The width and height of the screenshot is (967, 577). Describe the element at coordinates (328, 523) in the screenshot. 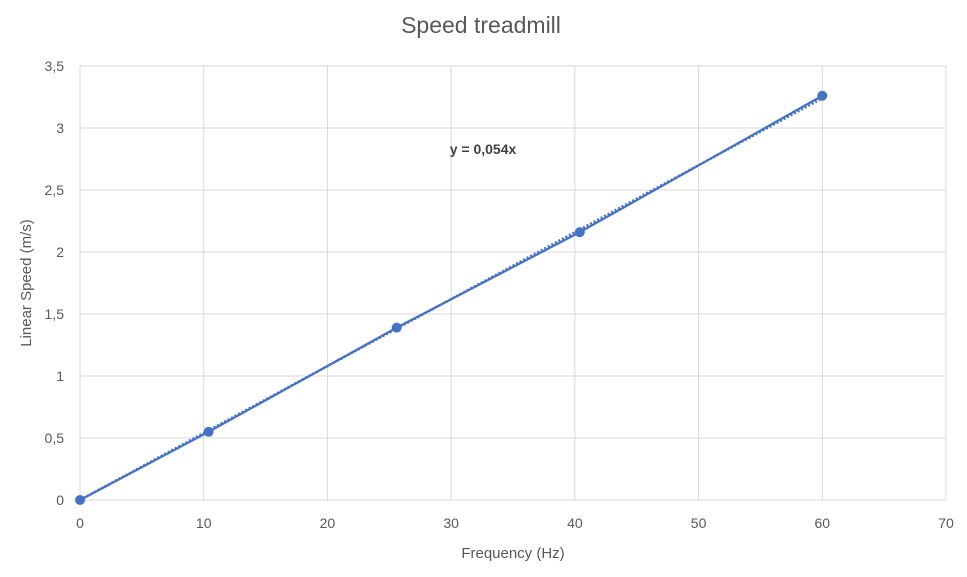

I see `x-tick-label: 20` at that location.